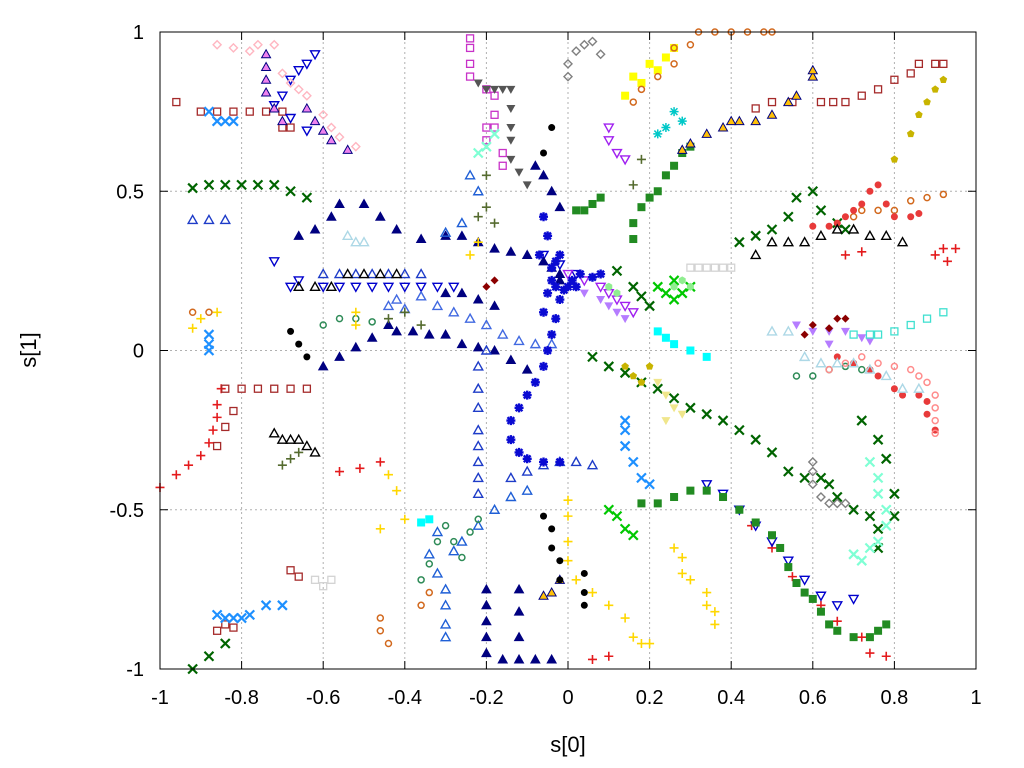 This screenshot has height=768, width=1024. I want to click on x-tick-label: -0.4, so click(405, 698).